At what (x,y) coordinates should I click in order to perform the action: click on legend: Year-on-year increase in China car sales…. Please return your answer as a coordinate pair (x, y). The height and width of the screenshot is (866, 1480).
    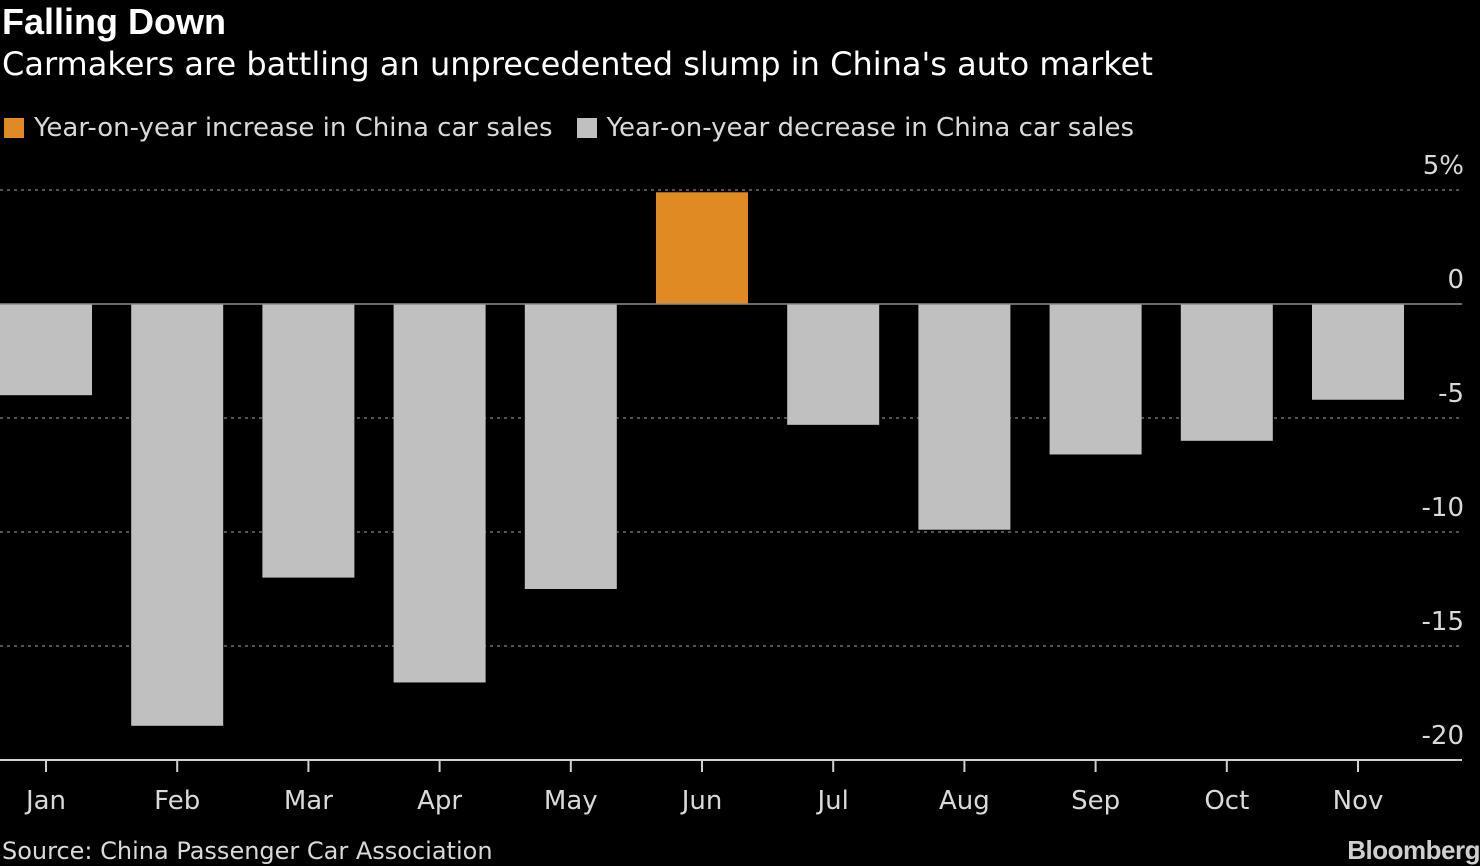
    Looking at the image, I should click on (581, 128).